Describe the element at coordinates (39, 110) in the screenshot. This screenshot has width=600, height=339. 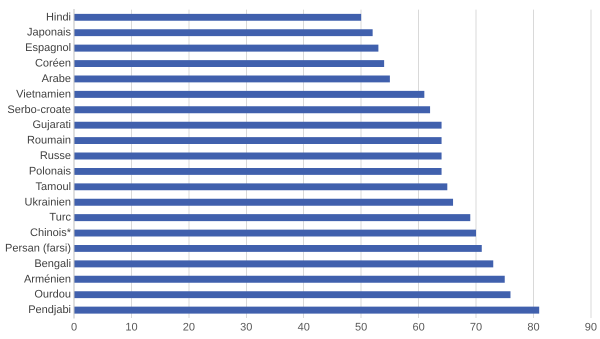
I see `y-tick-label: Serbo-croate` at that location.